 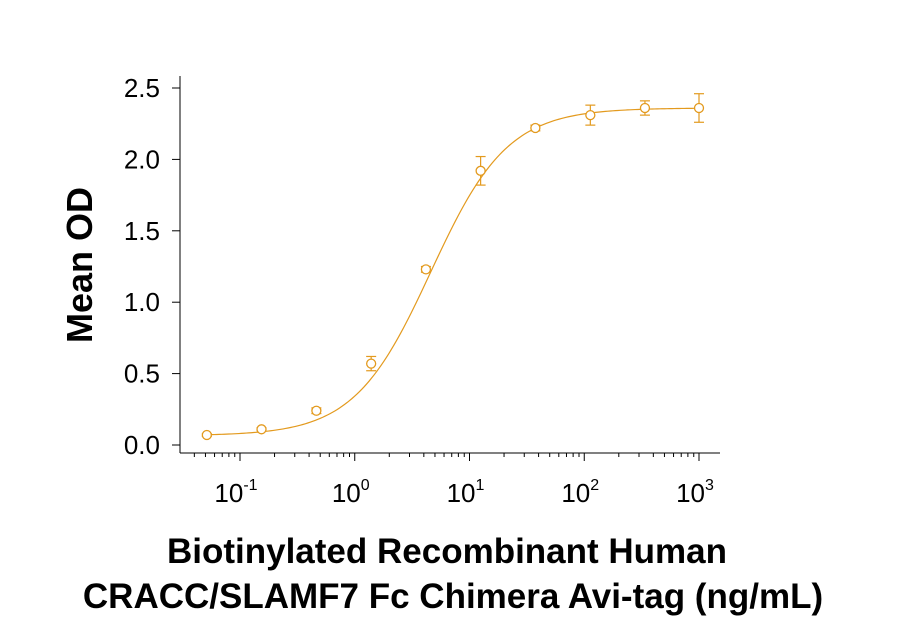 I want to click on y-axis-label: Mean OD, so click(x=79, y=265).